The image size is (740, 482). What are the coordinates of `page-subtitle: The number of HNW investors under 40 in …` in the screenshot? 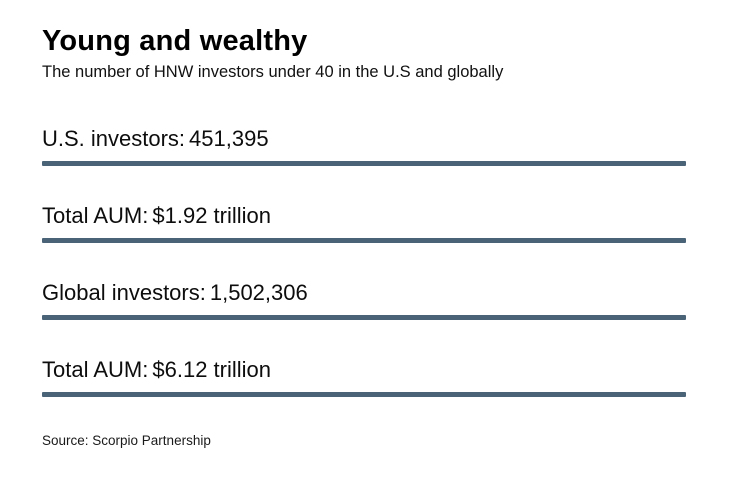 It's located at (273, 72).